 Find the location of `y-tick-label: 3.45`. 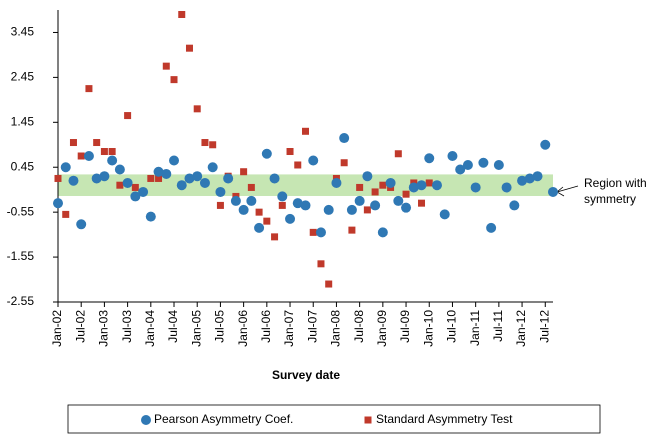

y-tick-label: 3.45 is located at coordinates (23, 32).